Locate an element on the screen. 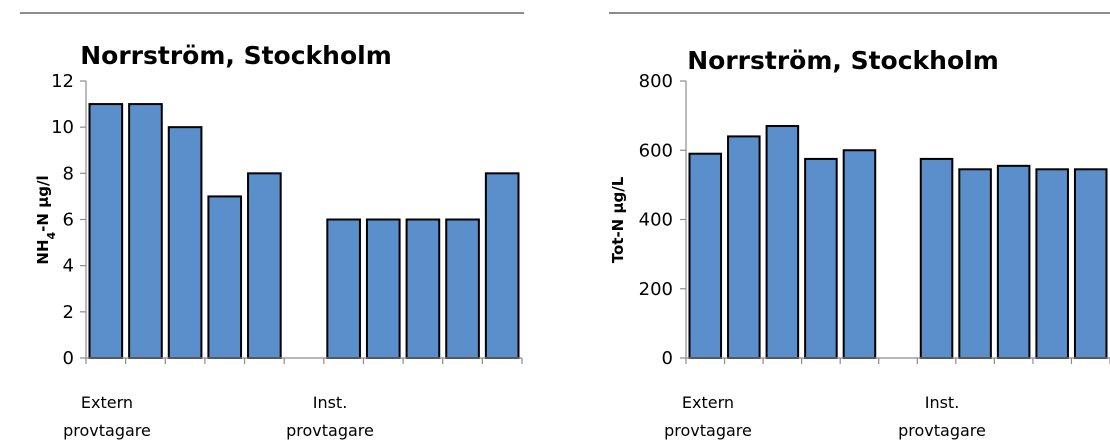 The image size is (1110, 442). y-axis-label-subscript: 4 is located at coordinates (51, 235).